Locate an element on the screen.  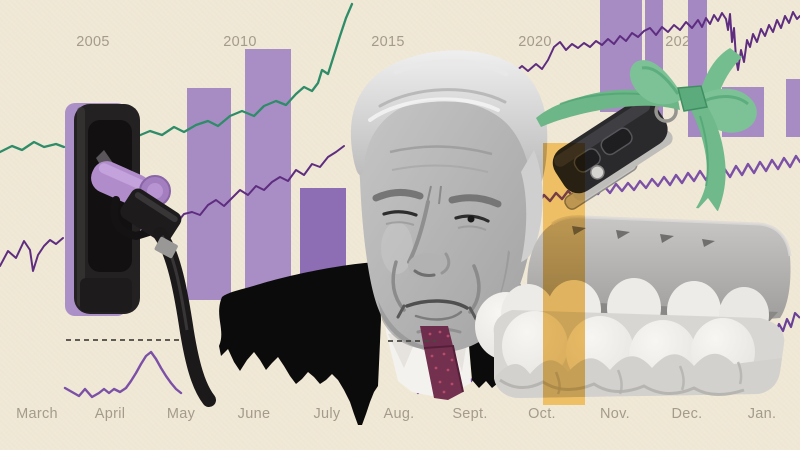
suit-left is located at coordinates (300, 343).